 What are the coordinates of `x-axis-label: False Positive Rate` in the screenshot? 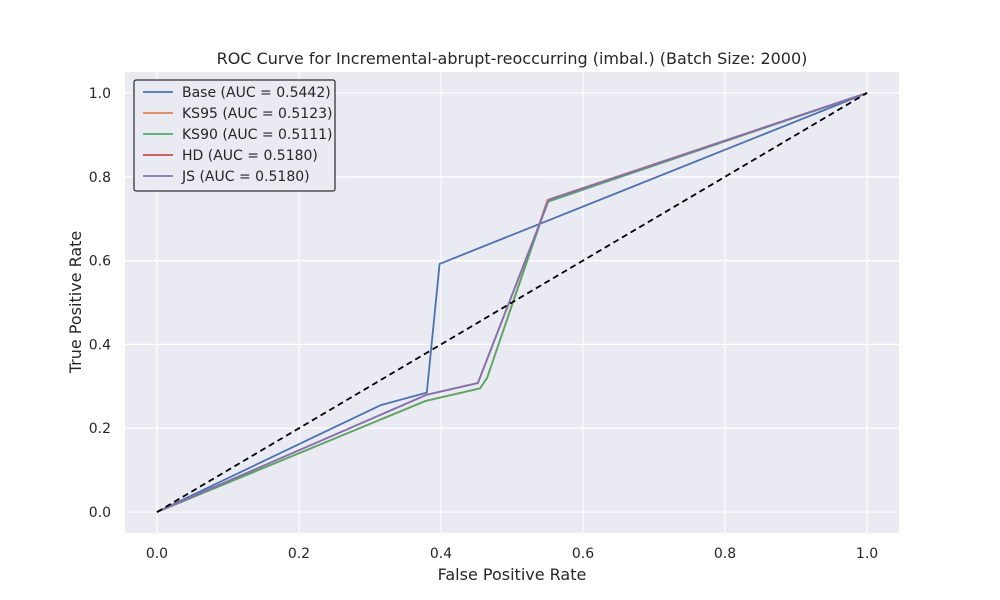 It's located at (512, 574).